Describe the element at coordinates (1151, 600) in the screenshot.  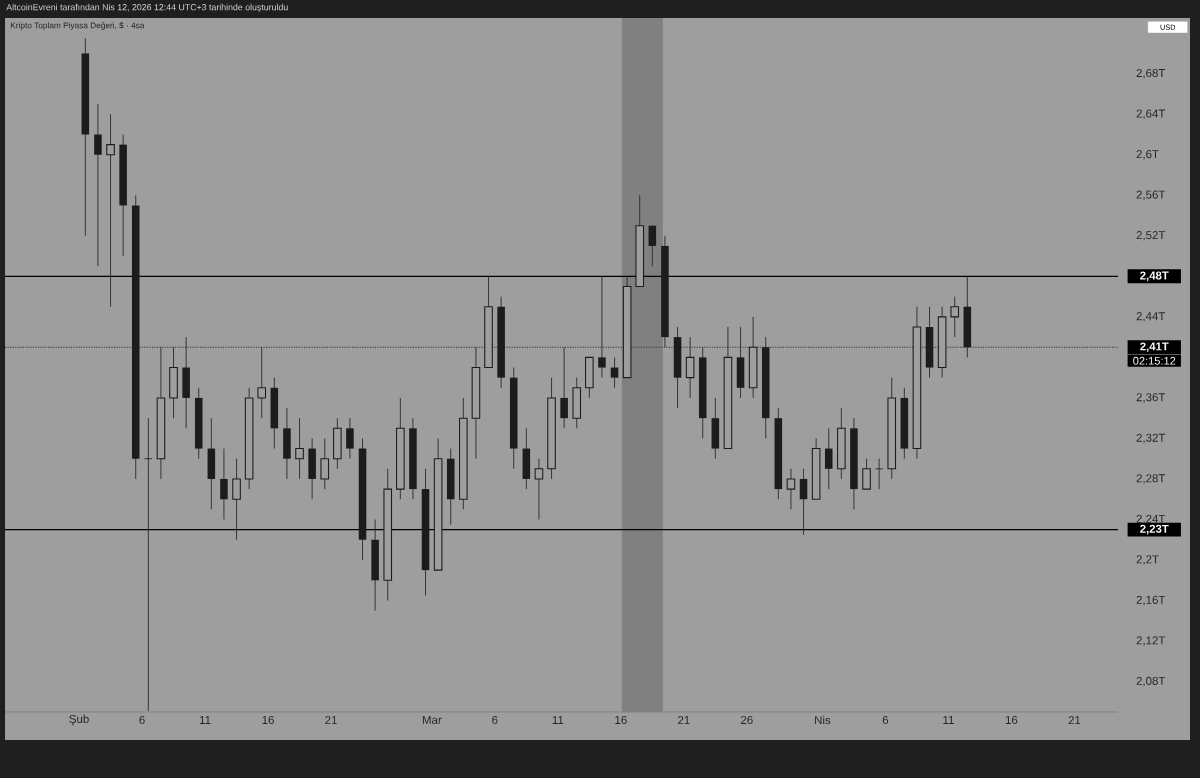
I see `y-tick-label: 2,16T` at that location.